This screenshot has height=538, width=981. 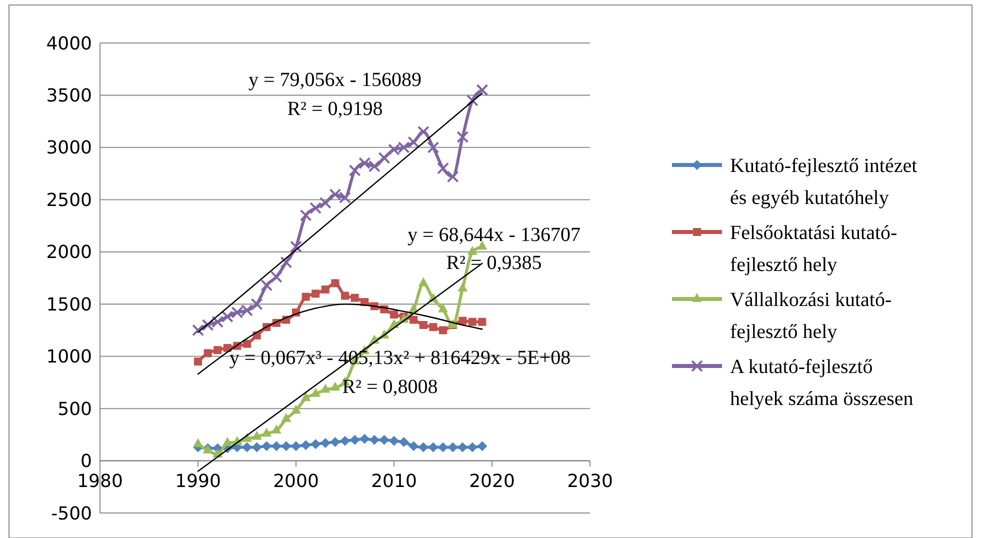 What do you see at coordinates (69, 200) in the screenshot?
I see `y-tick-label: 2500` at bounding box center [69, 200].